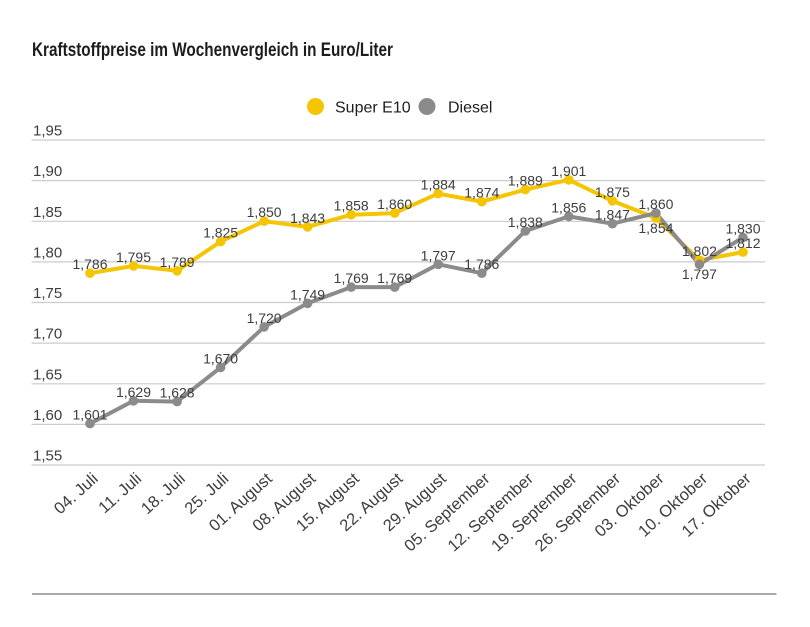 The height and width of the screenshot is (627, 810). I want to click on svg-text: 1,874, so click(481, 193).